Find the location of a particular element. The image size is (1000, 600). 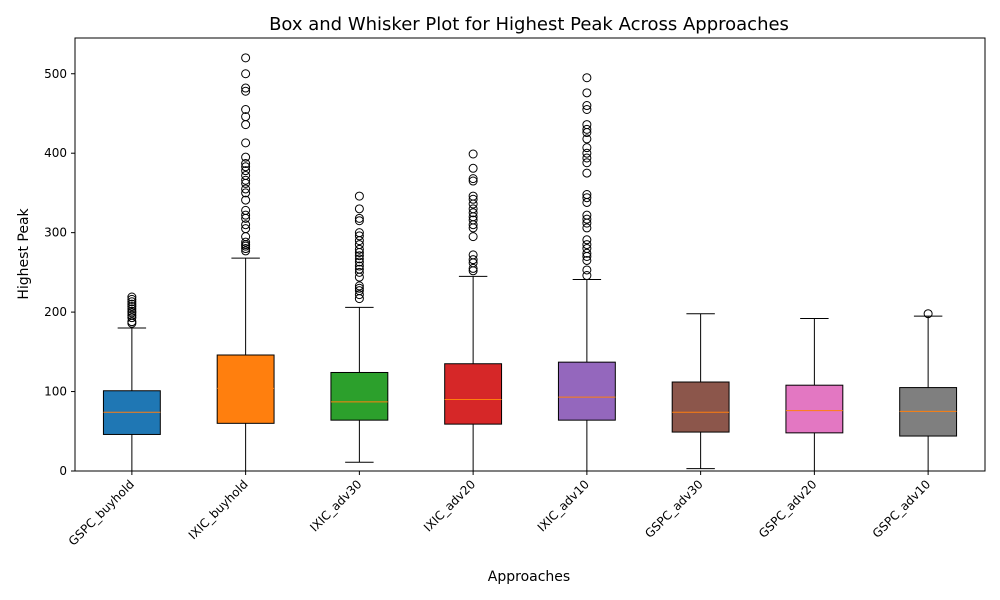

y-tick-label: 500 is located at coordinates (55, 74).